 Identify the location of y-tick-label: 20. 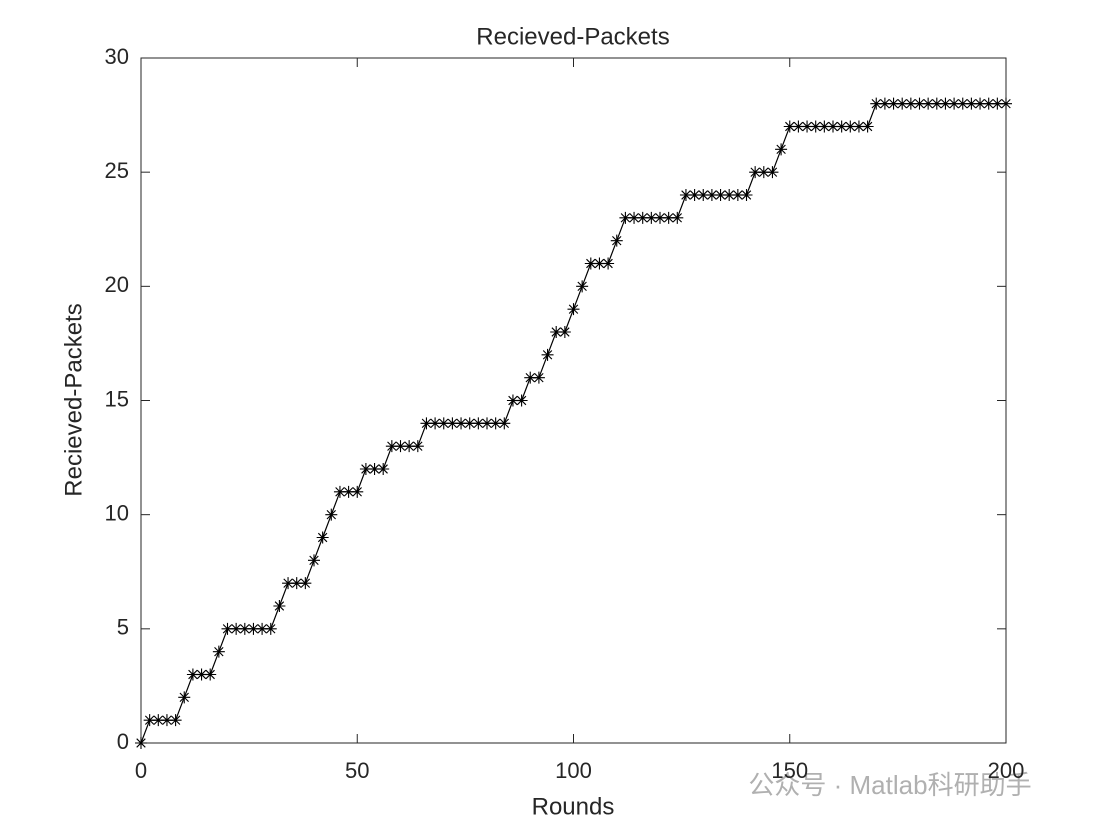
(117, 284).